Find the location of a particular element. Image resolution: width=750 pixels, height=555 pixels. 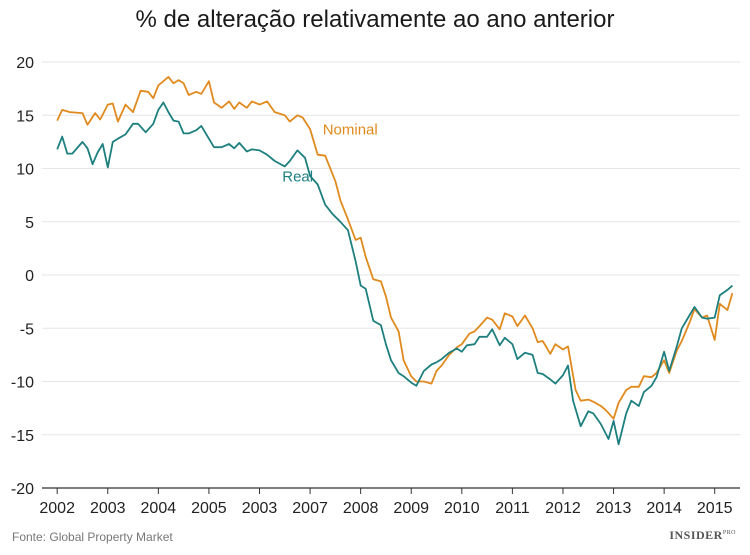

y-tick-label: 10 is located at coordinates (25, 170).